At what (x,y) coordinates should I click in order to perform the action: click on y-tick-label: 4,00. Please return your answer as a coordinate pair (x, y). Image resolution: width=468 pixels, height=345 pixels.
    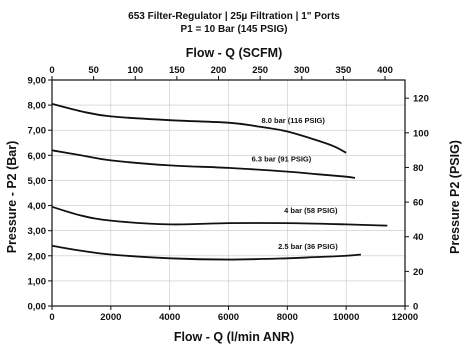
    Looking at the image, I should click on (37, 206).